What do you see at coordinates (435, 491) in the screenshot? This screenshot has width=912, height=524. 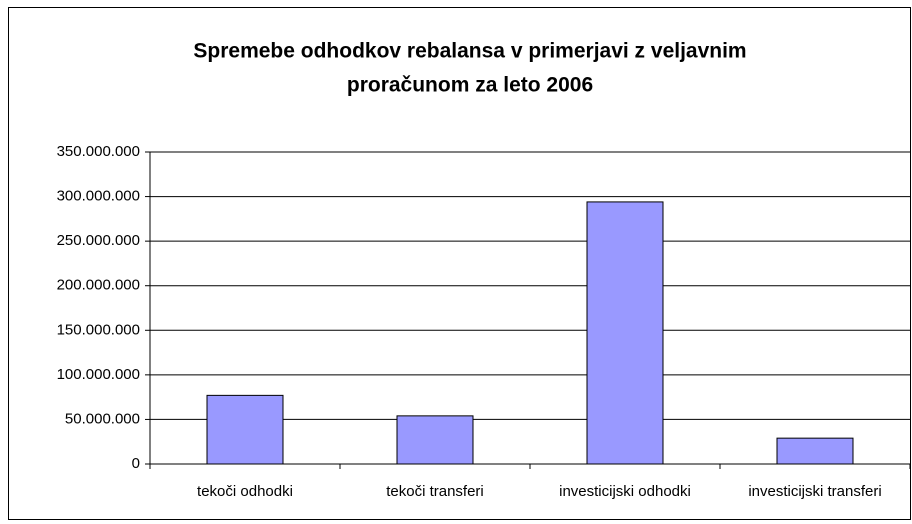 I see `x-tick-label: tekoči transferi` at bounding box center [435, 491].